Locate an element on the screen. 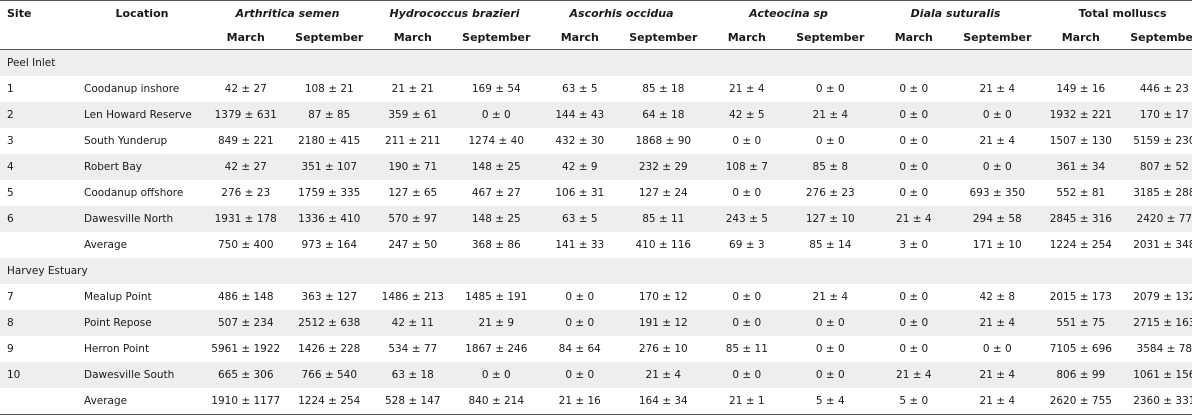 This screenshot has width=1192, height=415. value-cell: 127 ± 24 is located at coordinates (663, 193).